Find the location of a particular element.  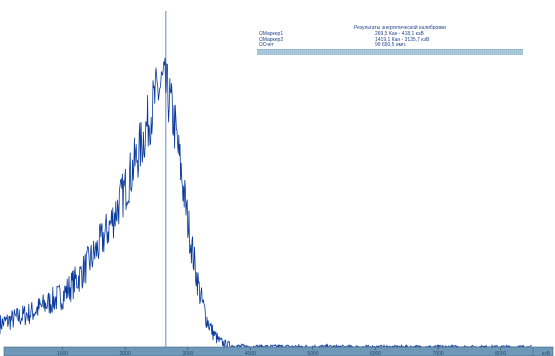

x-tick-label-1: 2000 is located at coordinates (125, 353).